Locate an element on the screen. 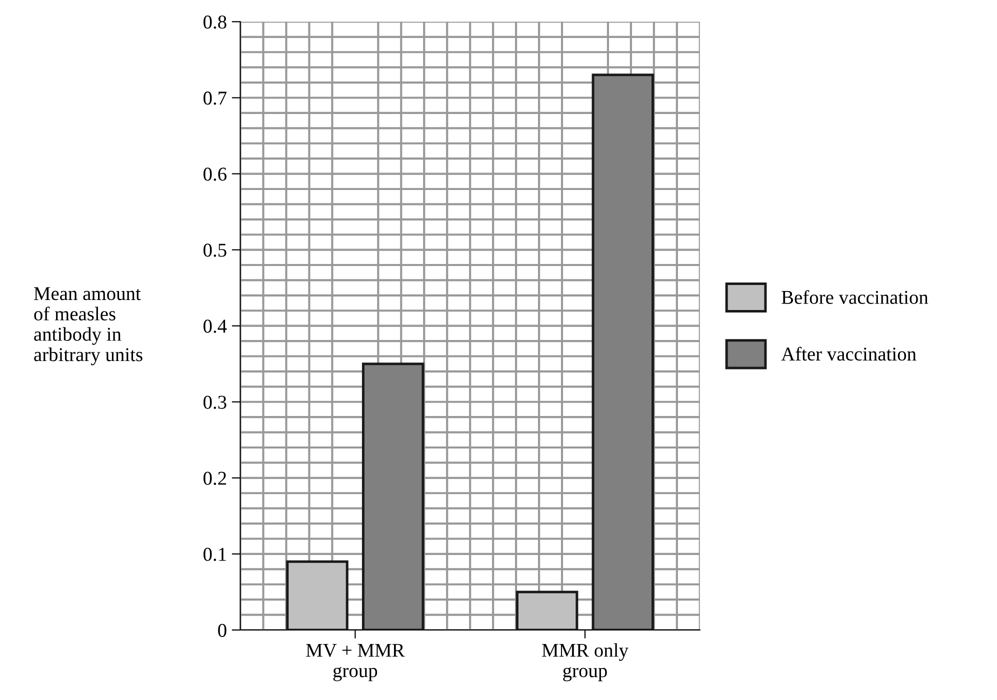 The image size is (997, 700). y-tick-label: 0.8 is located at coordinates (215, 22).